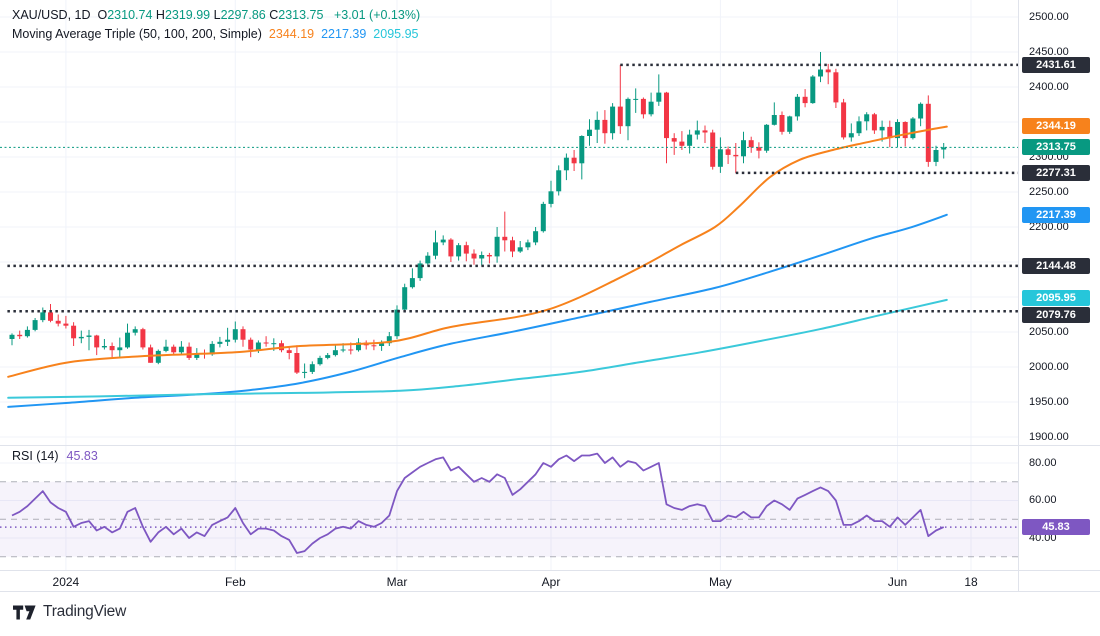  I want to click on symbol-title: XAU/USD, 1D, so click(51, 15).